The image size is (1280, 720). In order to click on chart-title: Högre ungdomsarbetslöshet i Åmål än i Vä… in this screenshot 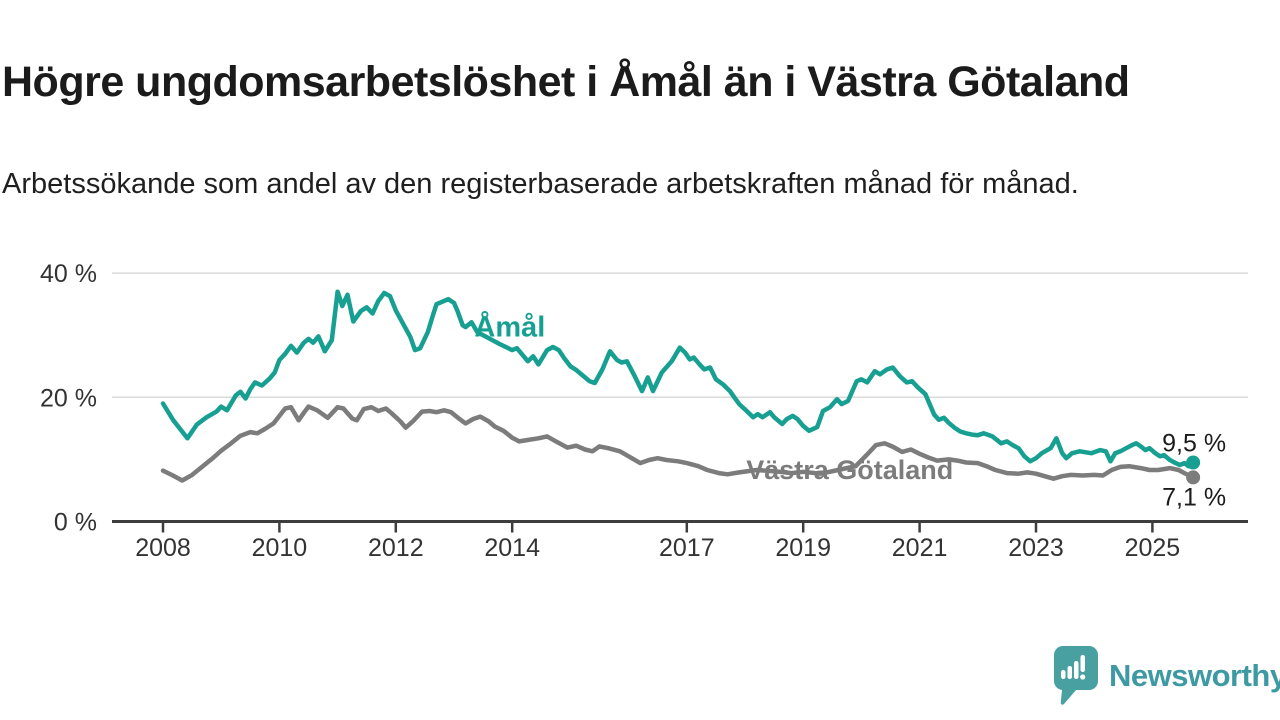, I will do `click(566, 81)`.